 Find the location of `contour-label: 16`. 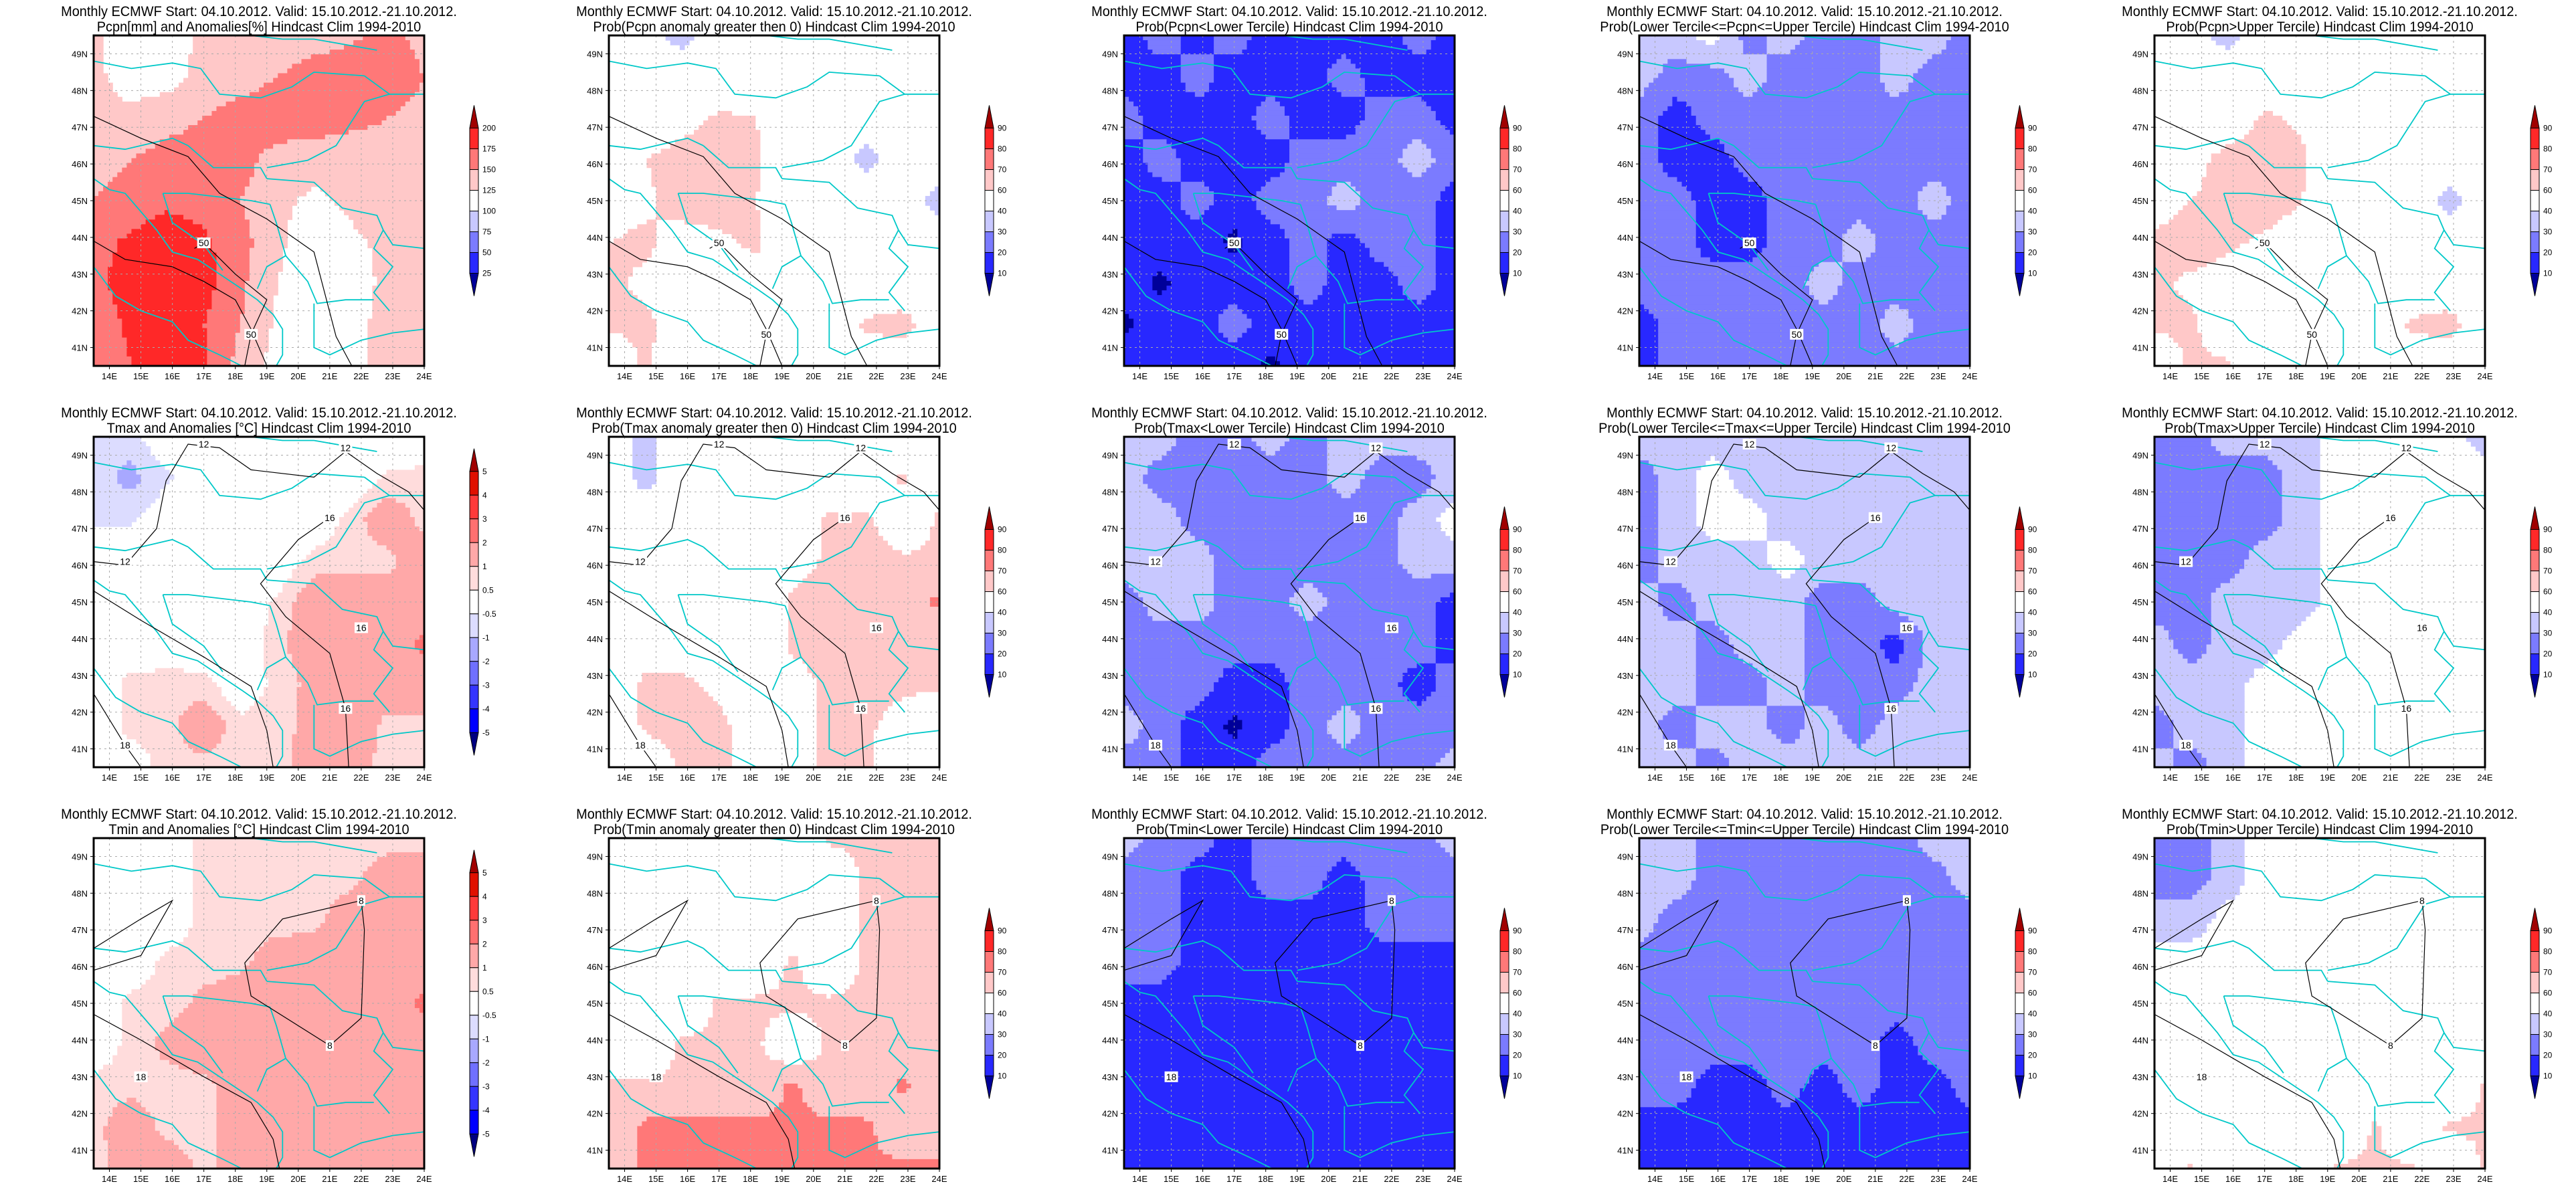

contour-label: 16 is located at coordinates (2390, 517).